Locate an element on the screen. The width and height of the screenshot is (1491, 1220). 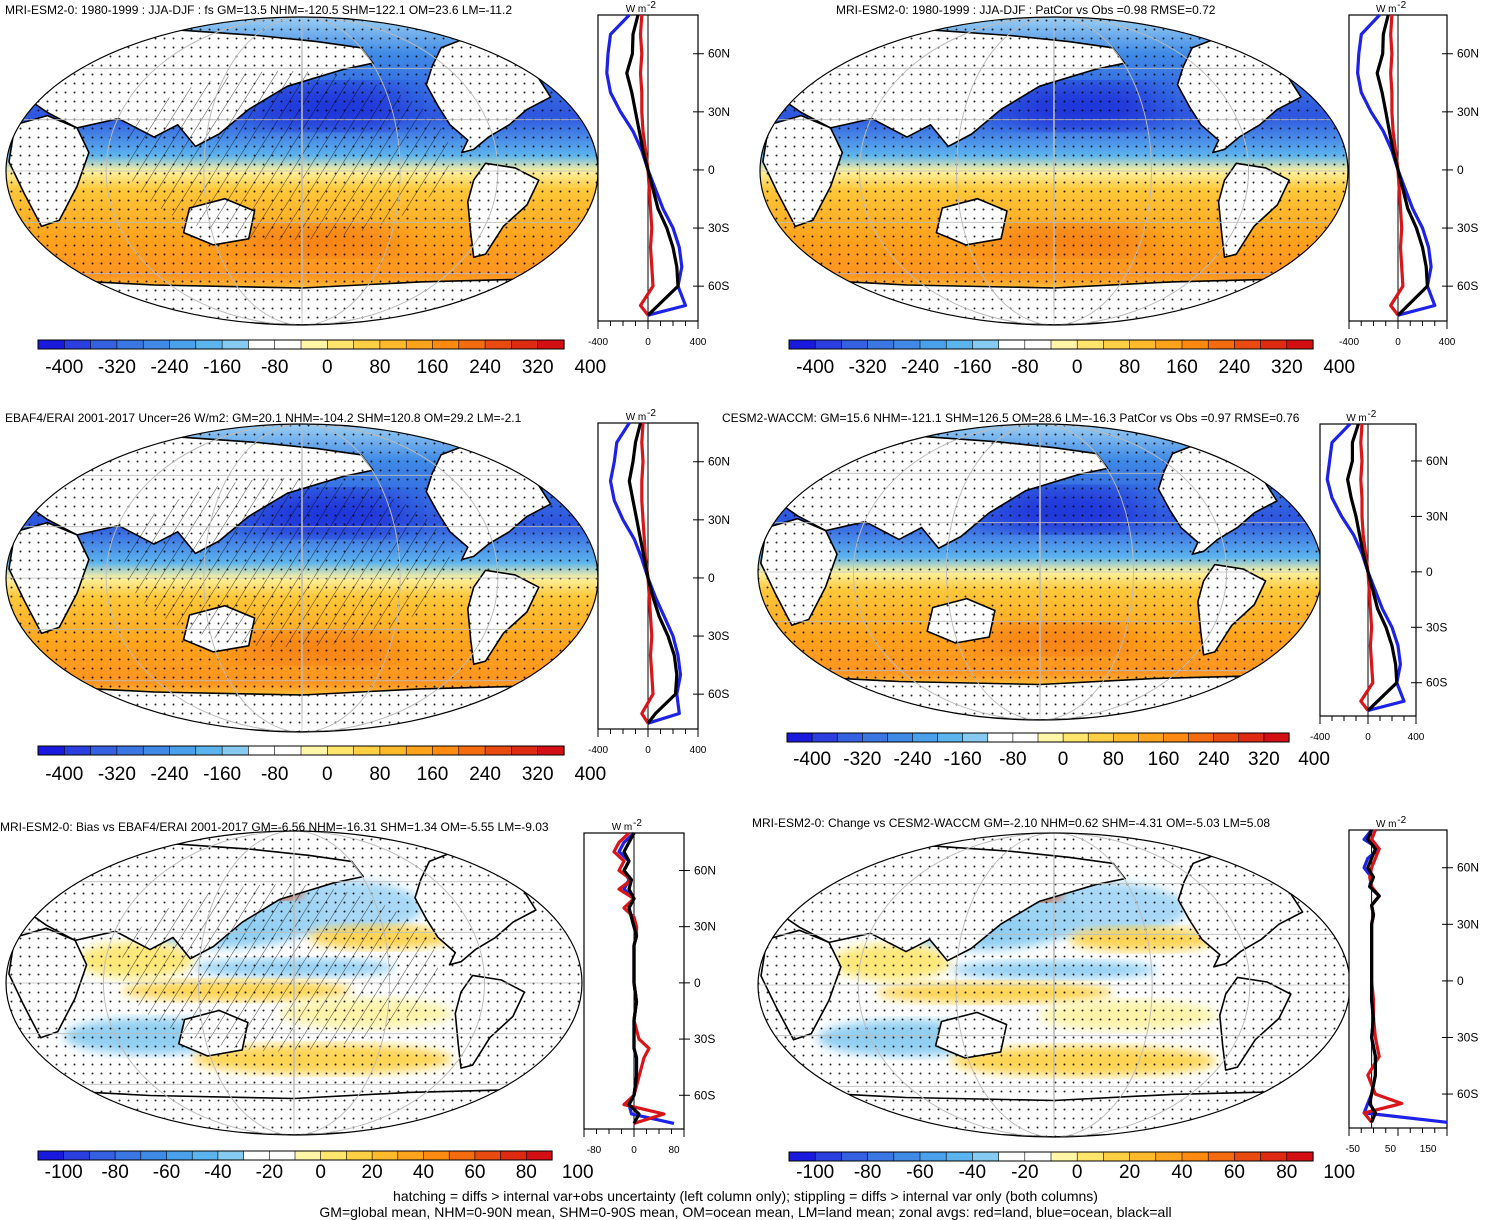
zonal-plot-6: 60N 30N 0 30S 60S -50 50 150 W m -2 is located at coordinates (1412, 985).